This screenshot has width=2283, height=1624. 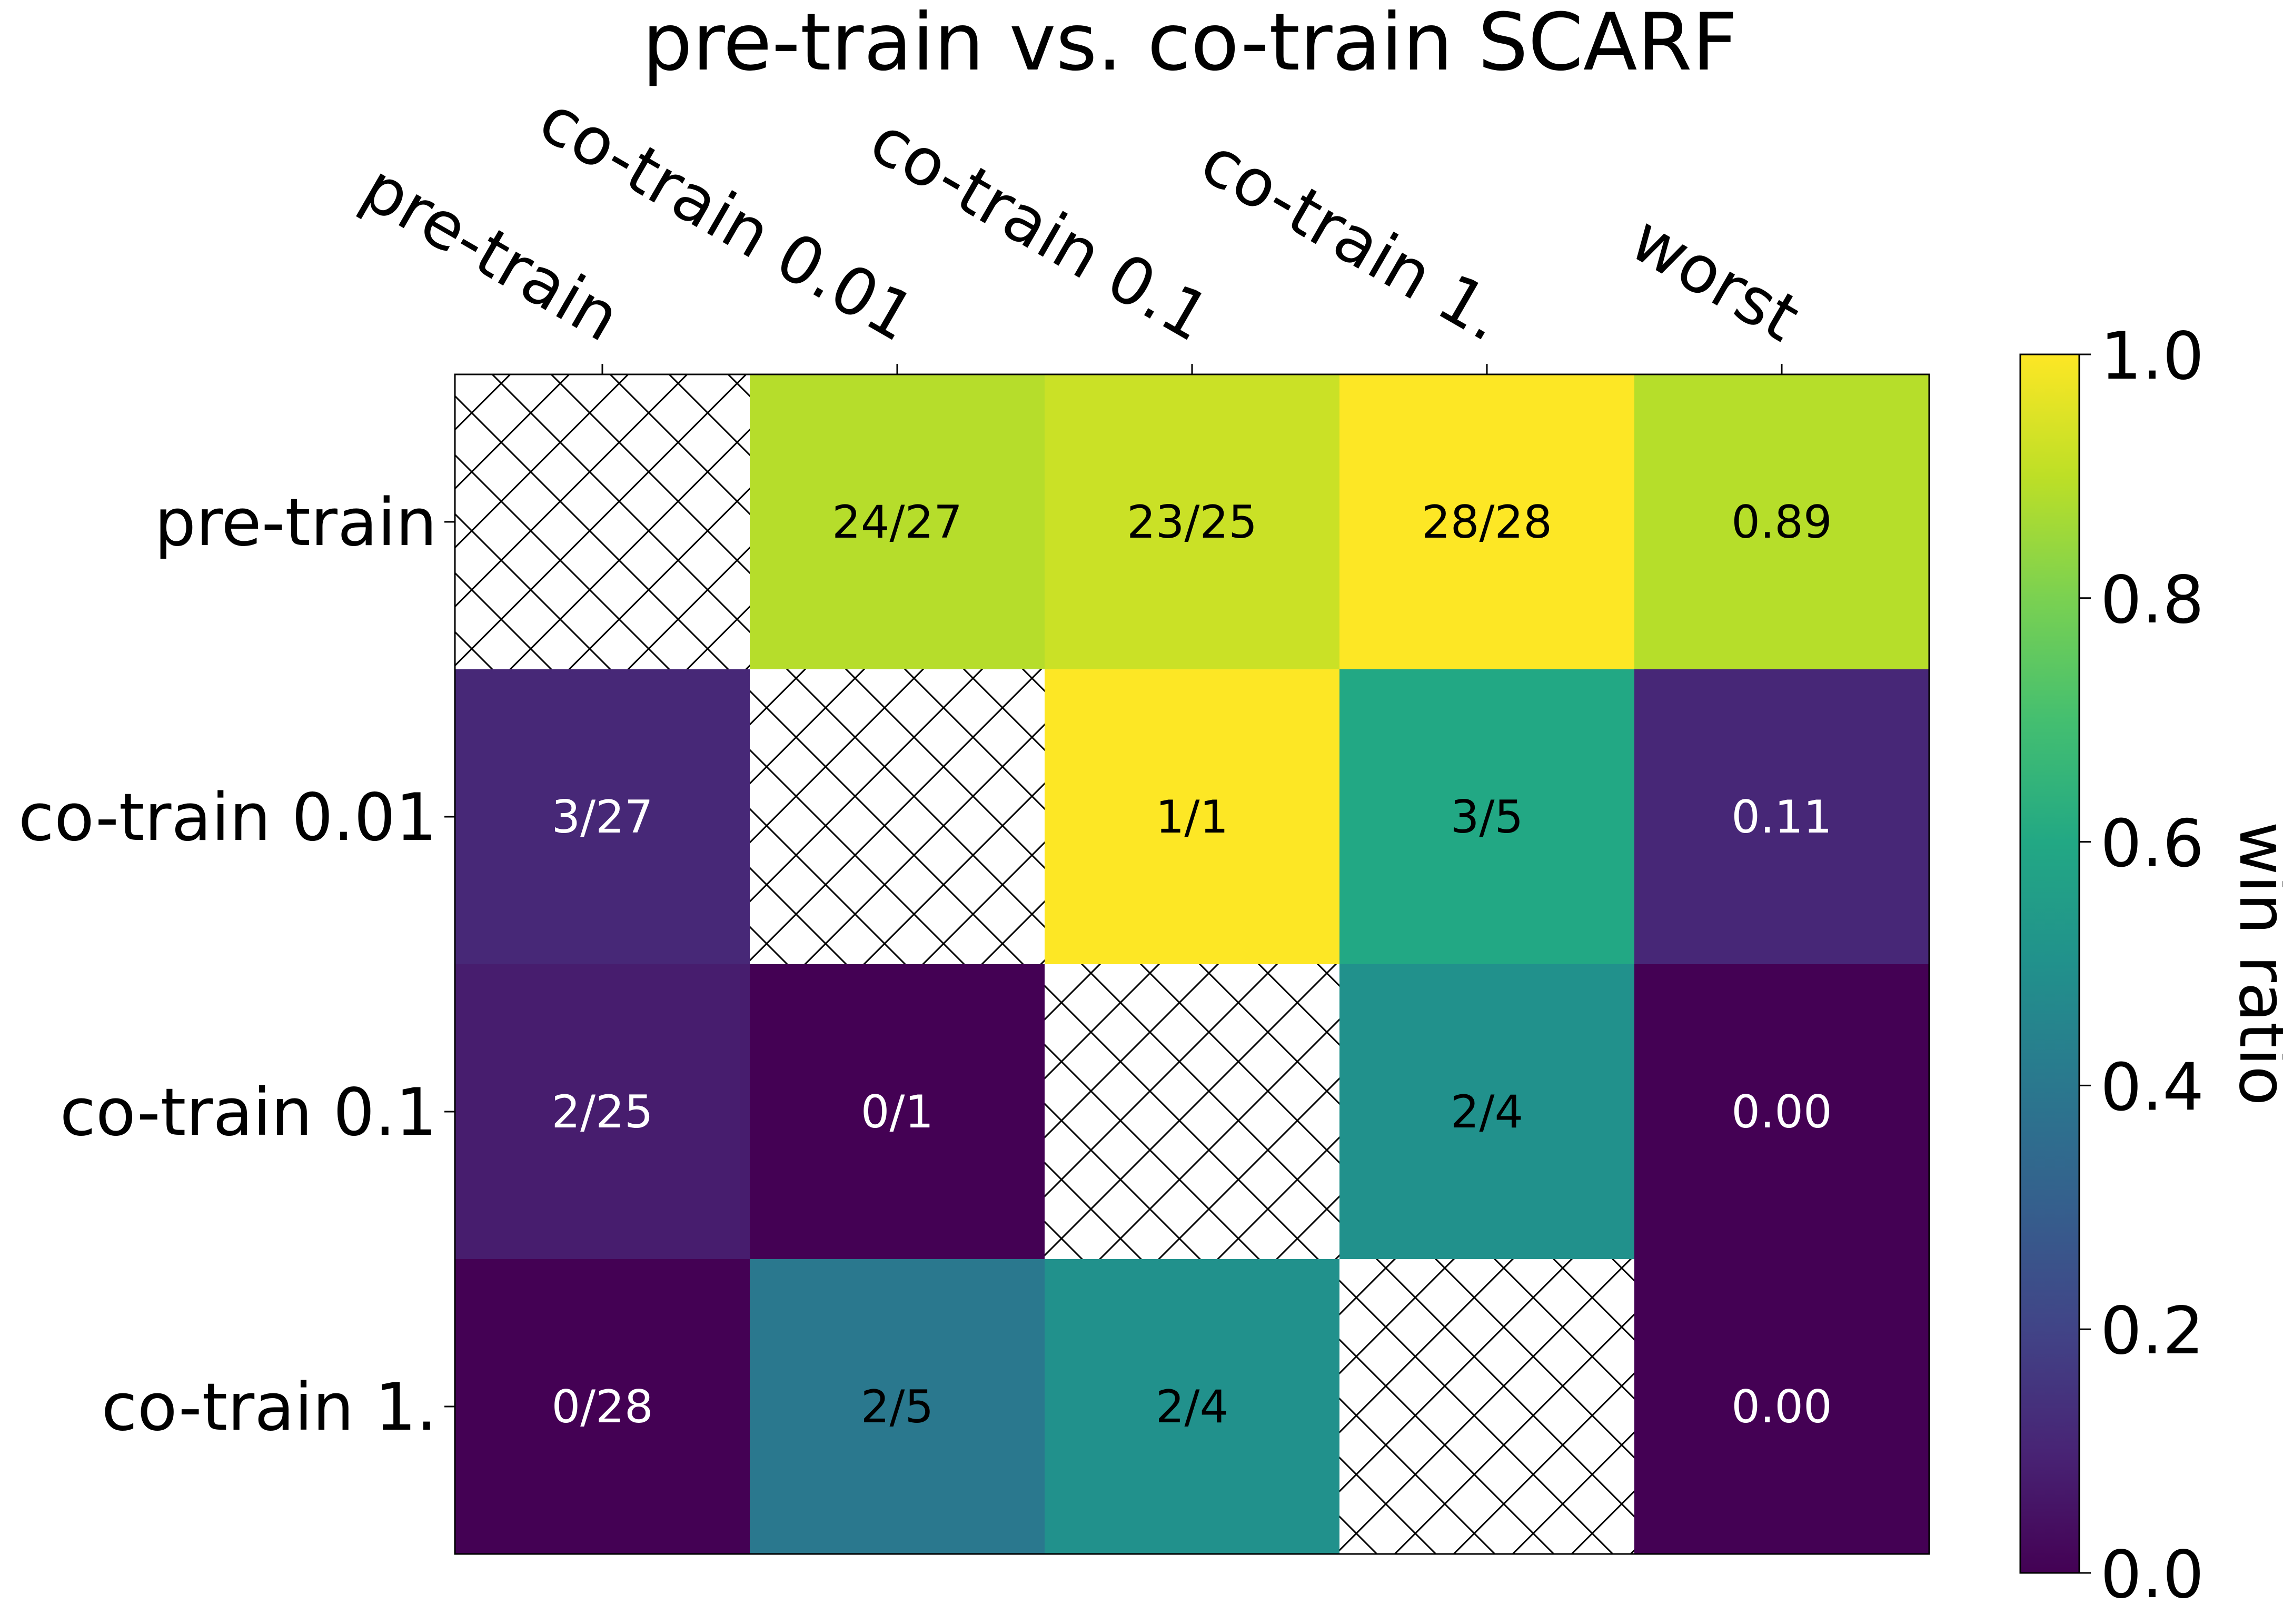 I want to click on colorbar-tick-label: 0.6, so click(x=2152, y=844).